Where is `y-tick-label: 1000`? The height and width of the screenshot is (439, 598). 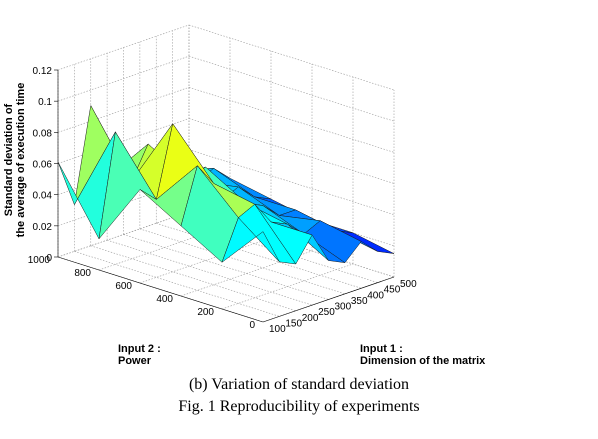 y-tick-label: 1000 is located at coordinates (39, 260).